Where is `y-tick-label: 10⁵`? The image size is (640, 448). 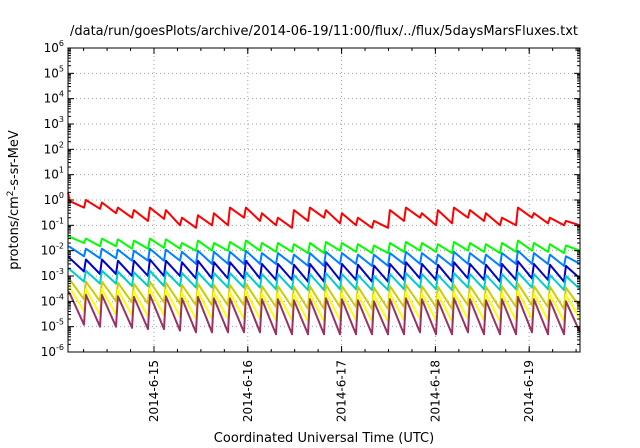 y-tick-label: 10⁵ is located at coordinates (54, 72).